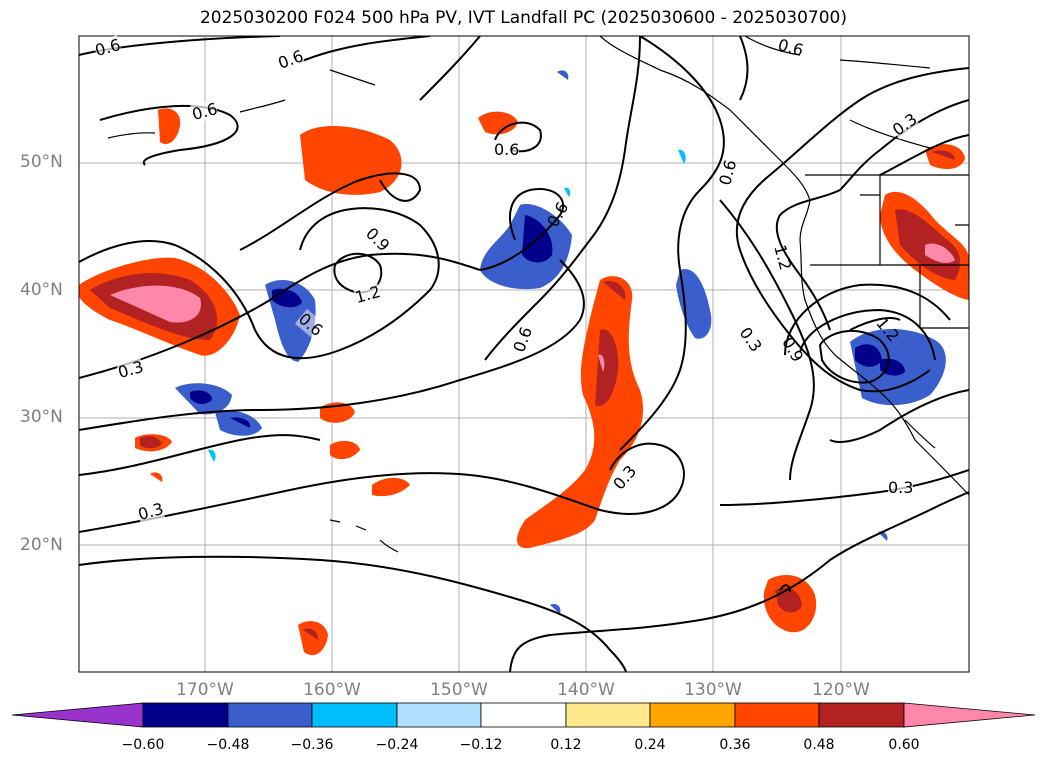 The height and width of the screenshot is (765, 1047). What do you see at coordinates (41, 417) in the screenshot?
I see `lat-label: 30°N` at bounding box center [41, 417].